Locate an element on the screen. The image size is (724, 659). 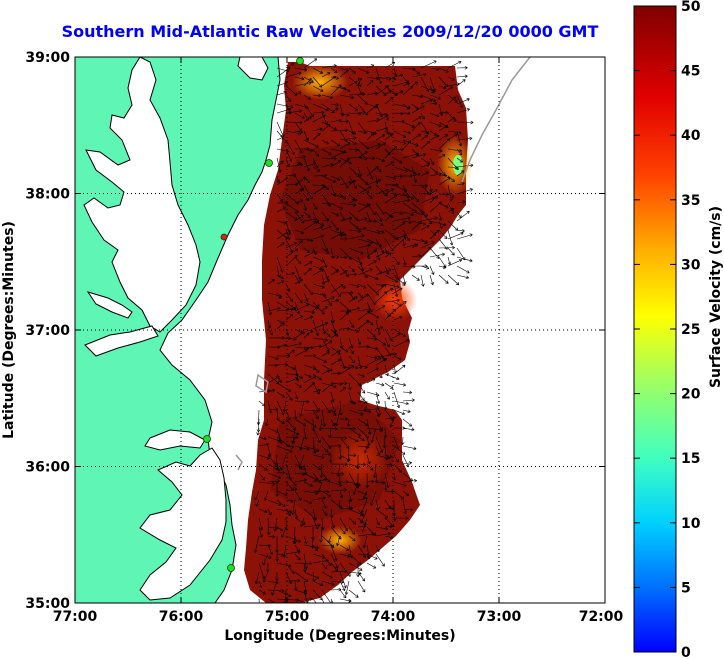
y-tick-label: 36:00 is located at coordinates (47, 468).